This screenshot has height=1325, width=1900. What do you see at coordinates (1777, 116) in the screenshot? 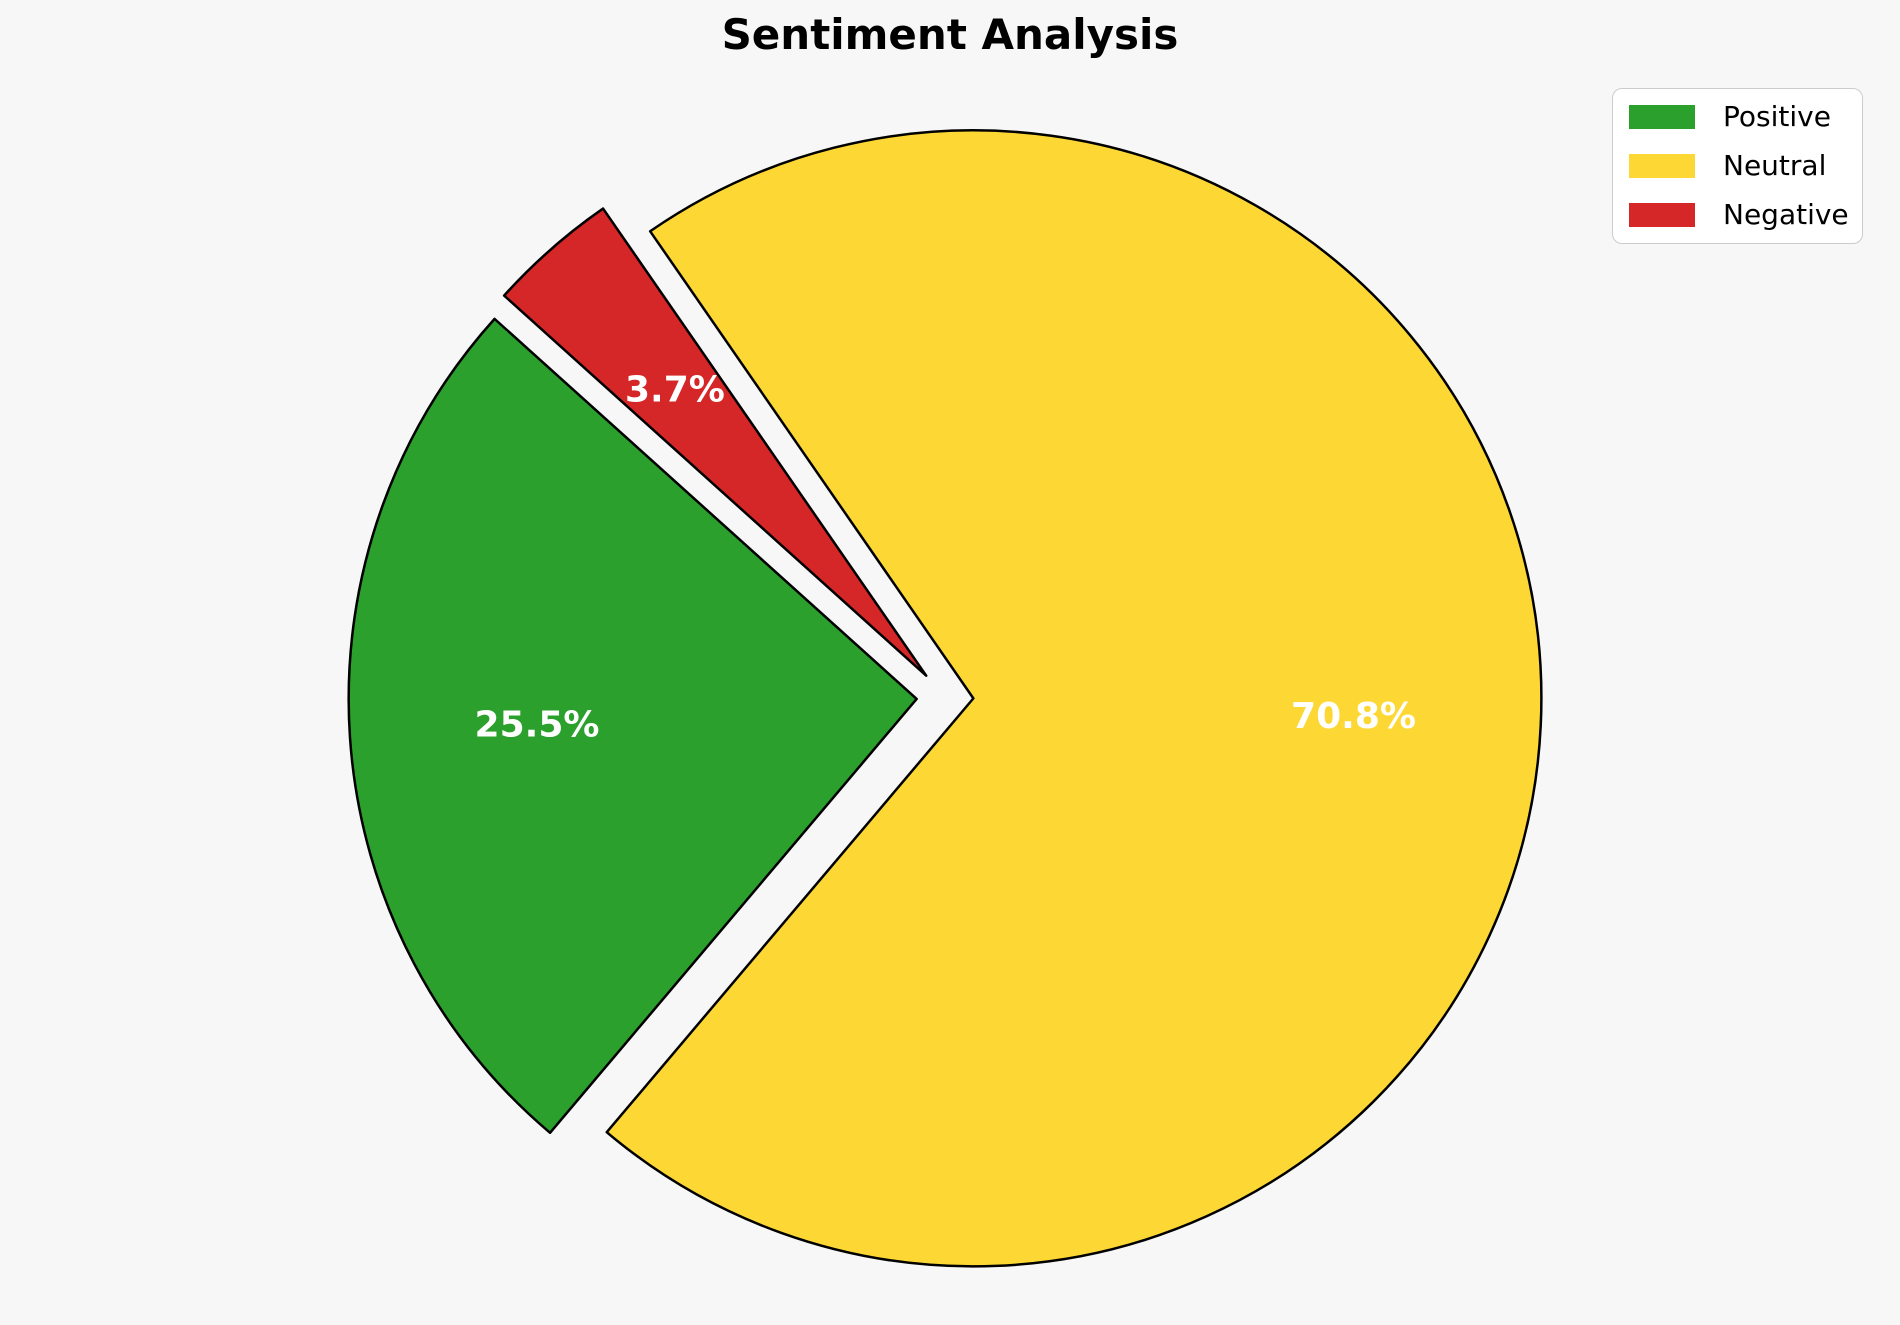
I see `legend-label-positive: Positive` at bounding box center [1777, 116].